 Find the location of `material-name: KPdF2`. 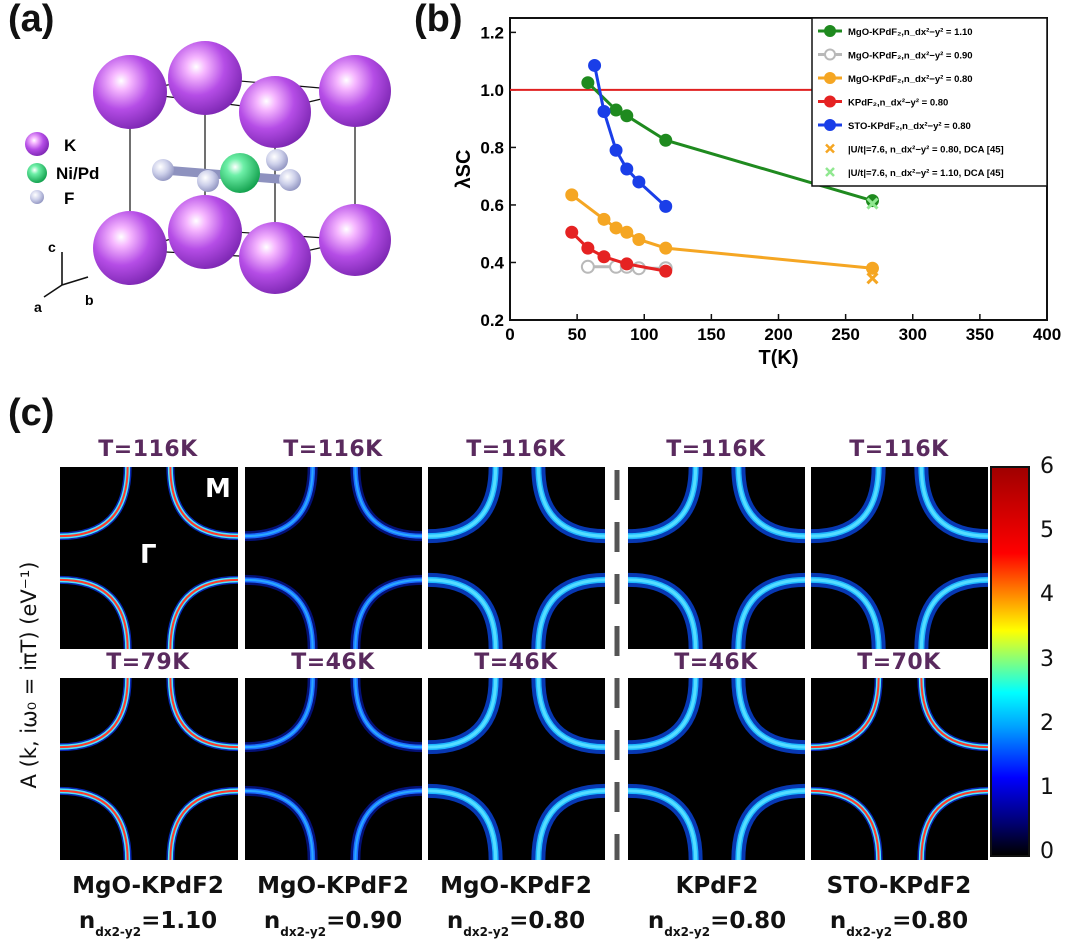

material-name: KPdF2 is located at coordinates (717, 886).